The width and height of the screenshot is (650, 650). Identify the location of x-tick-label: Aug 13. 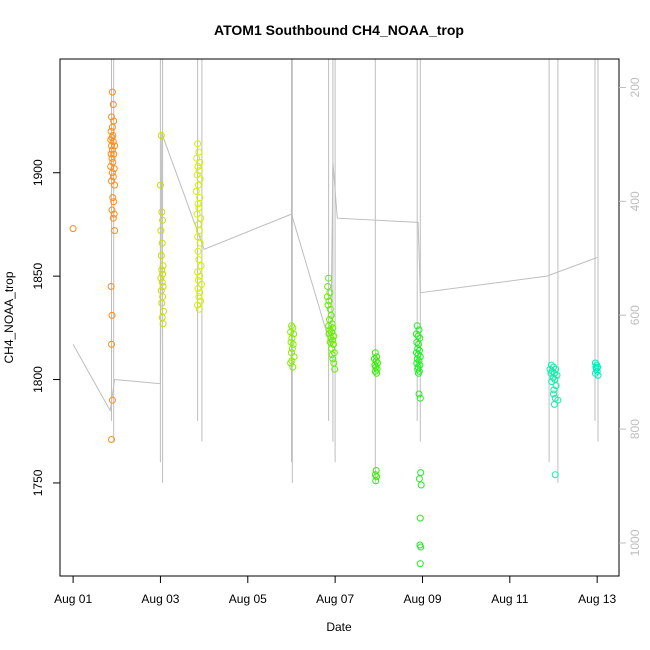
(597, 599).